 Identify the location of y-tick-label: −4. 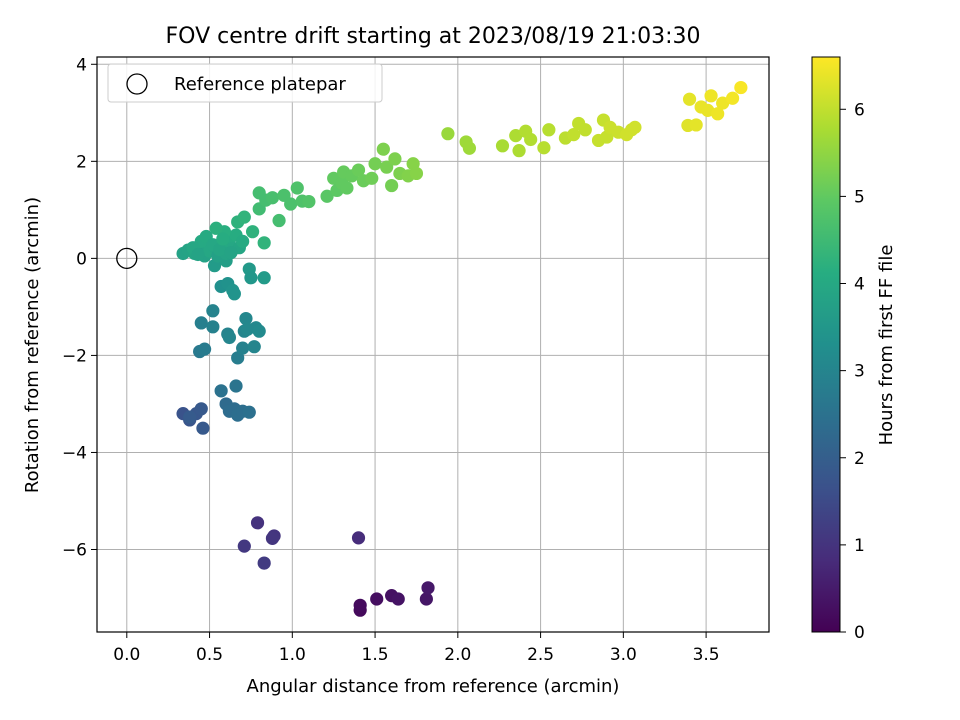
(74, 453).